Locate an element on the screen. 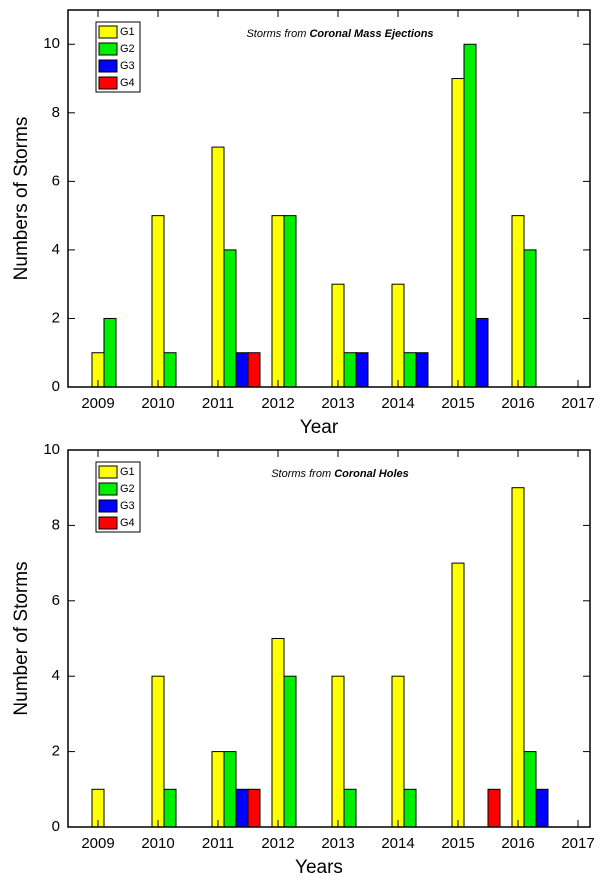 Image resolution: width=604 pixels, height=880 pixels. annotation: Storms from Coronal Holes is located at coordinates (340, 474).